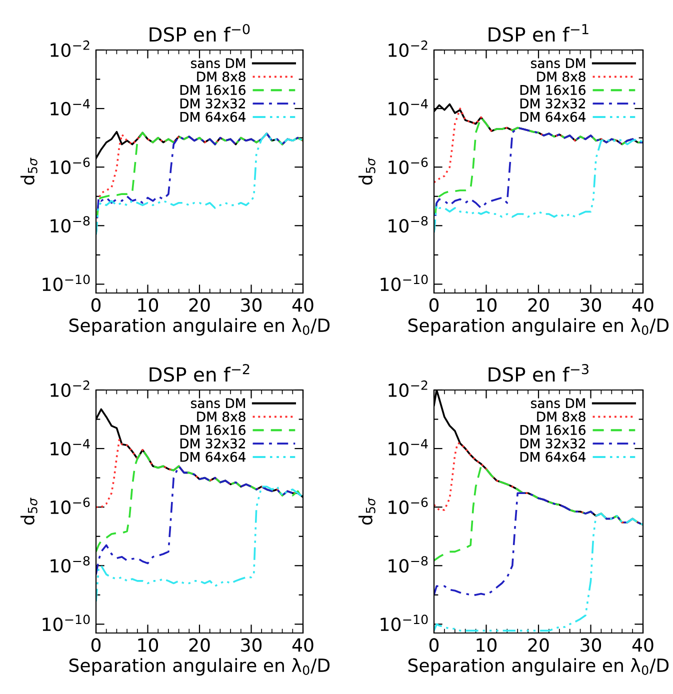 The height and width of the screenshot is (694, 673). Describe the element at coordinates (200, 33) in the screenshot. I see `chart-title: DSP en f$^{−0}$` at that location.